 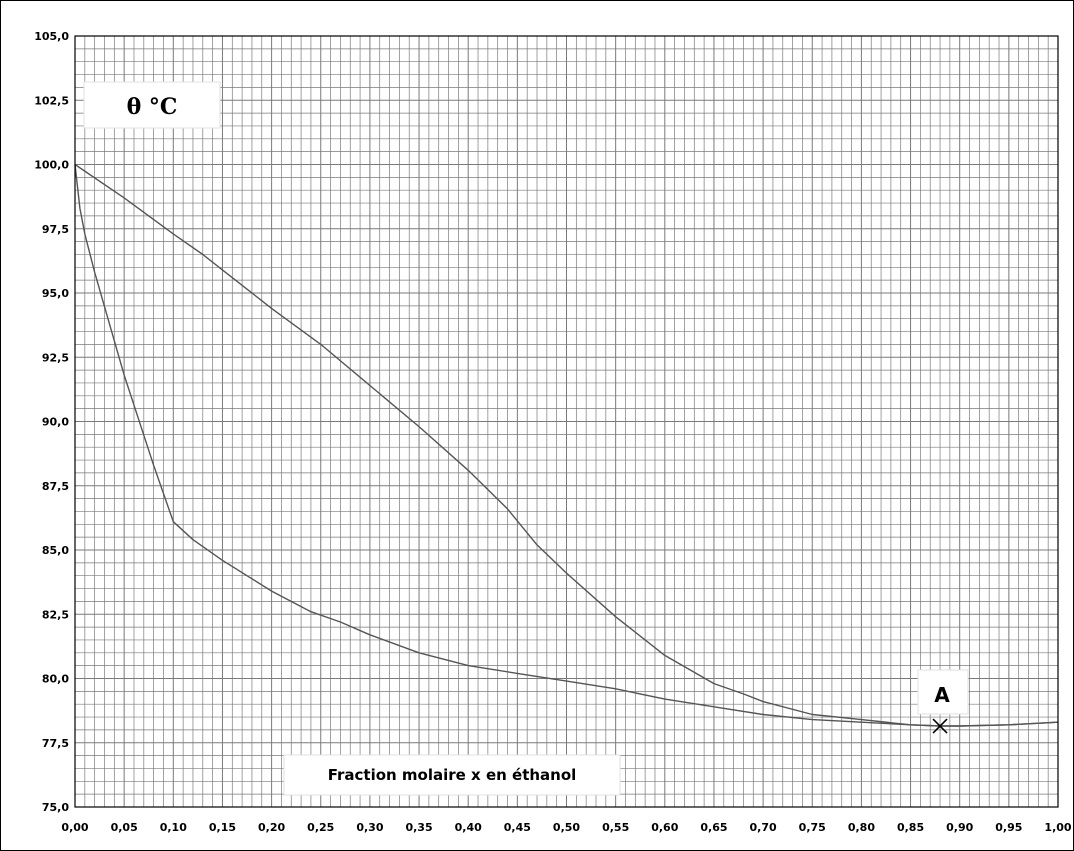 I want to click on xlabel-box, so click(x=452, y=775).